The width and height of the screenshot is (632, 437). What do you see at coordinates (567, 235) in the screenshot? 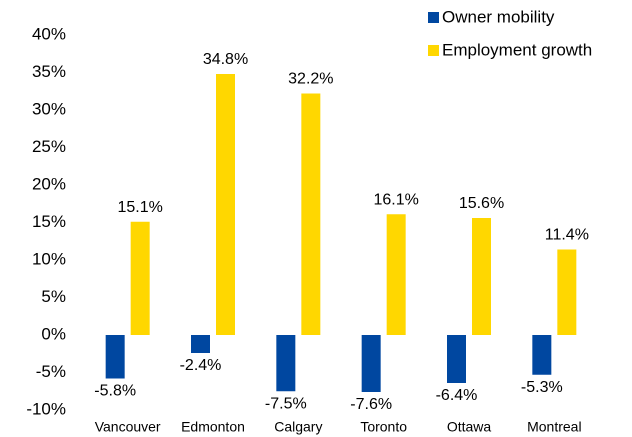
I see `data-label: 11.4%` at bounding box center [567, 235].